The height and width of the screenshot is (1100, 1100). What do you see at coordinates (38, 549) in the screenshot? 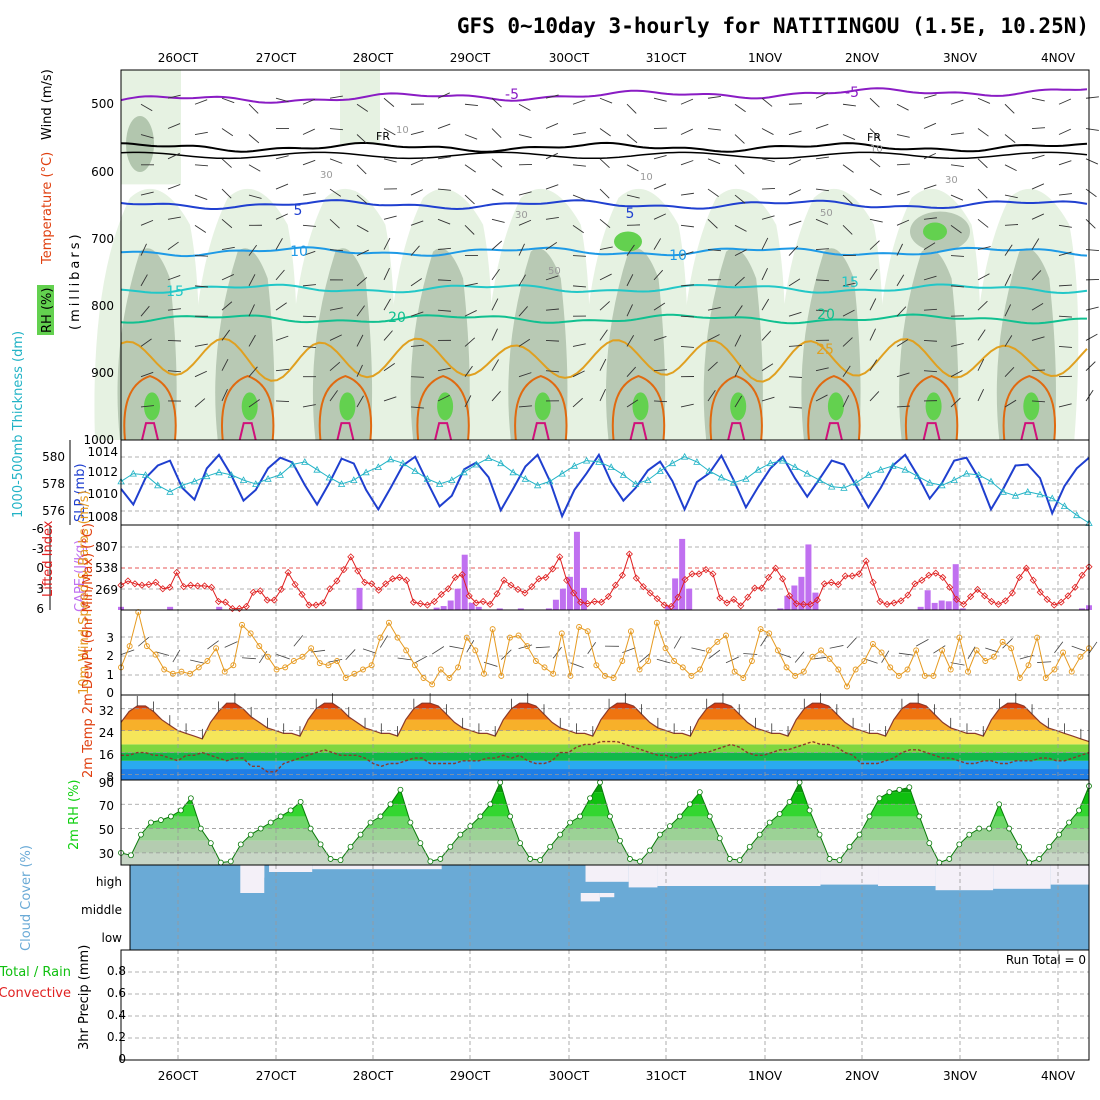
I see `li-tick-label: -3` at bounding box center [38, 549].